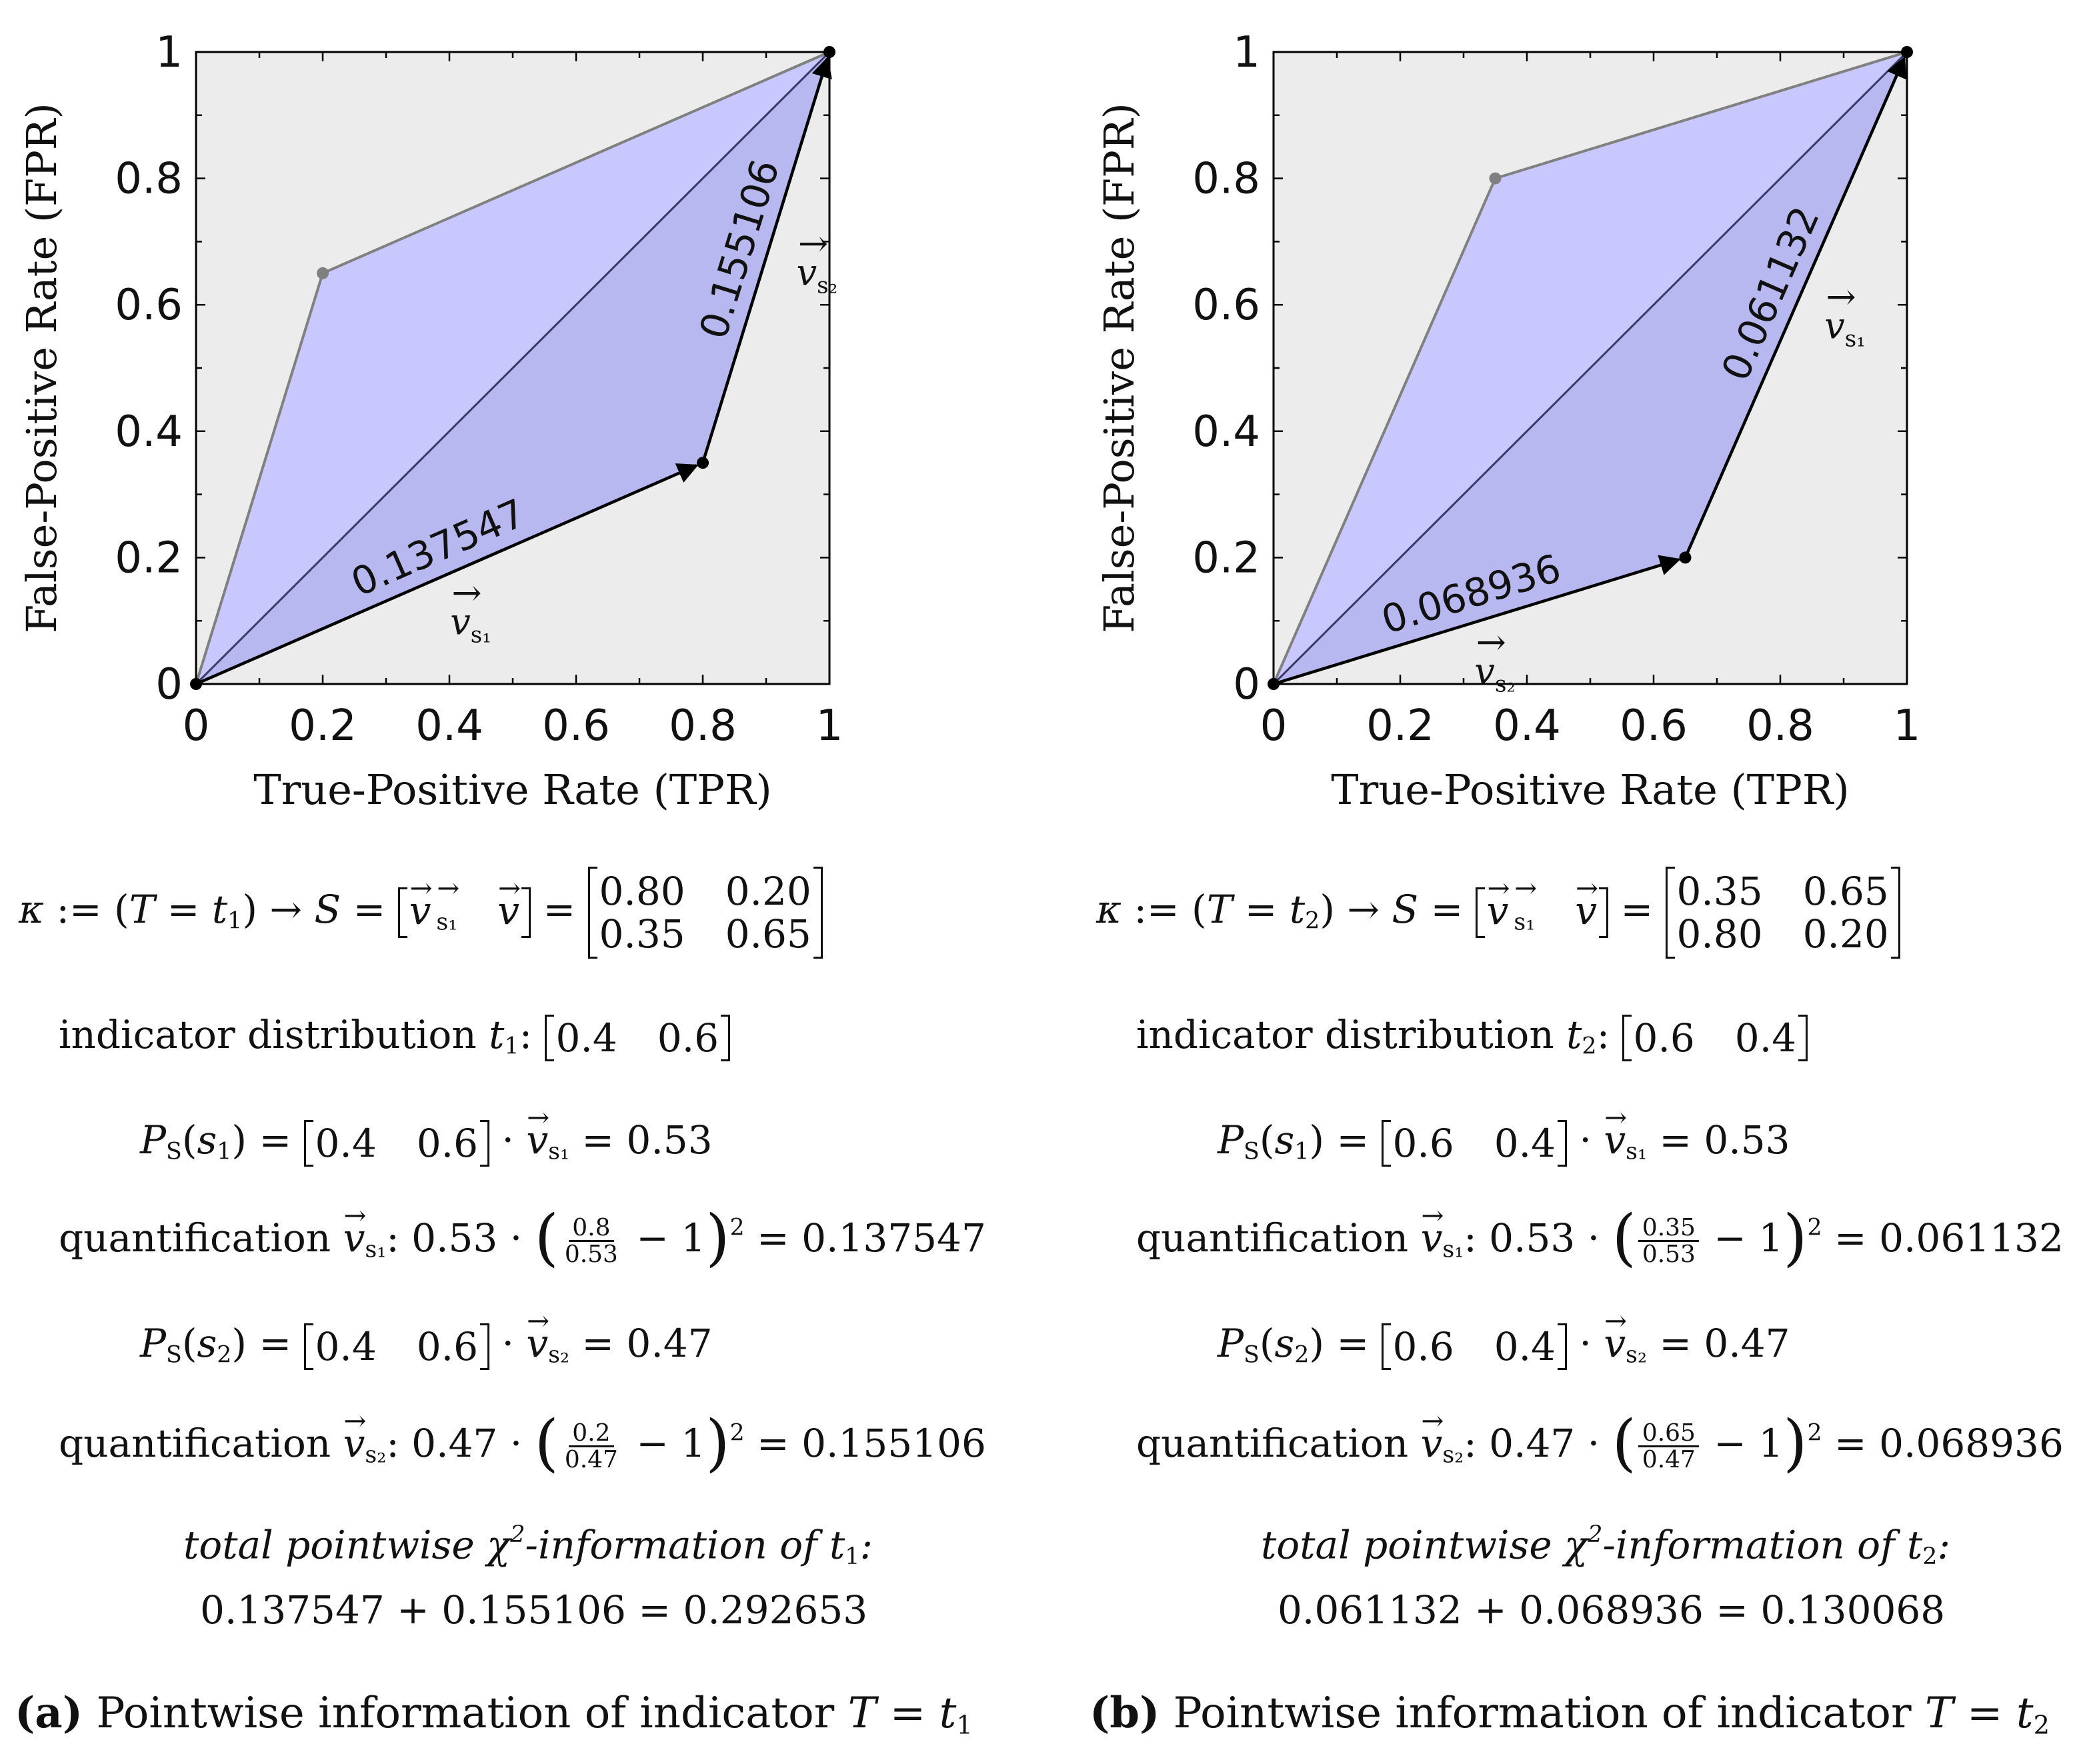  Describe the element at coordinates (427, 1135) in the screenshot. I see `prob-s1-a: PS(s1) = 0.40.6 · vs₁ = 0.53` at that location.